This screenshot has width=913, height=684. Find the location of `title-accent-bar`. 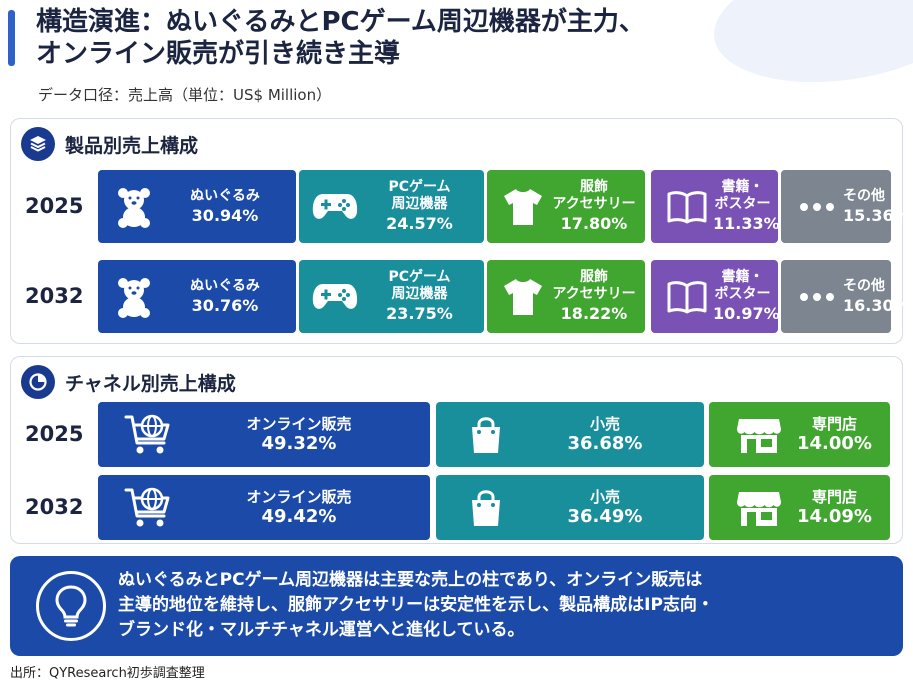

title-accent-bar is located at coordinates (11, 38).